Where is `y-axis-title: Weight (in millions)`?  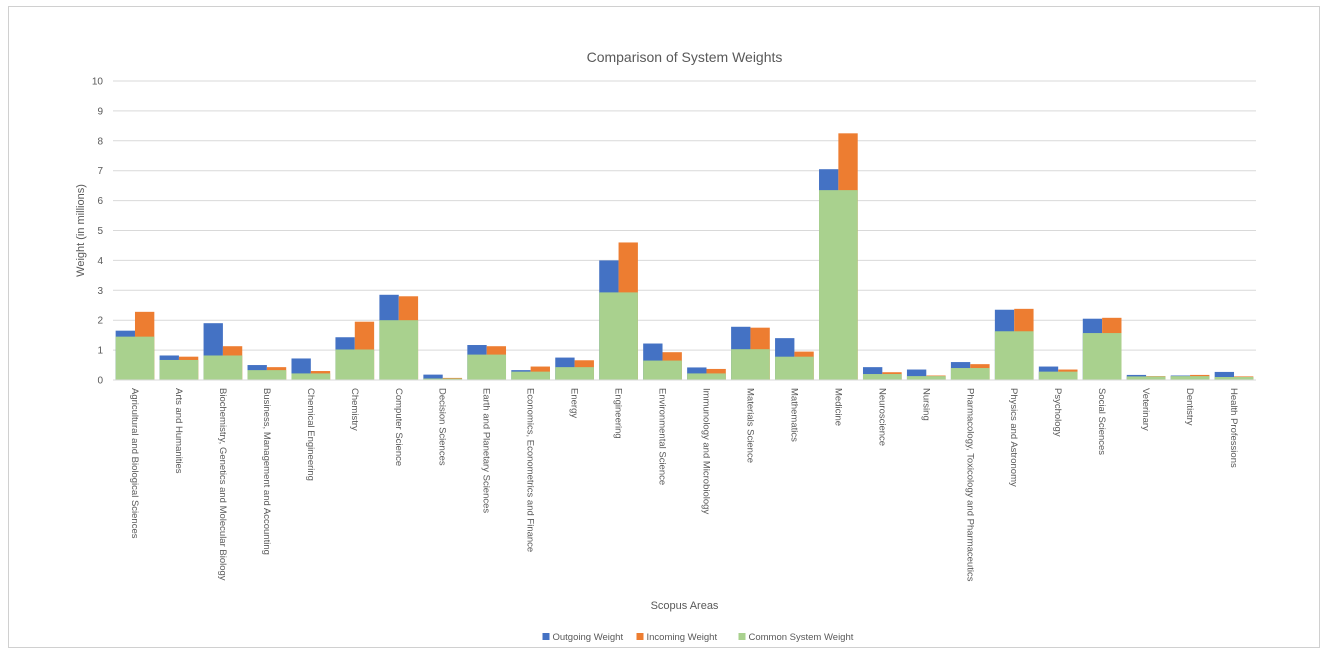
y-axis-title: Weight (in millions) is located at coordinates (81, 230).